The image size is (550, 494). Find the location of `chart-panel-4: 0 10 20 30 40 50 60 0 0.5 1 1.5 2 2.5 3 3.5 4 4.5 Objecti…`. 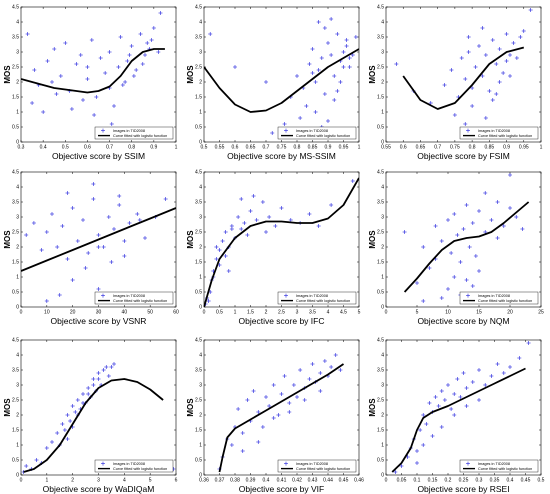

chart-panel-4: 0 10 20 30 40 50 60 0 0.5 1 1.5 2 2.5 3 3.5 4 4.5 Objecti… is located at coordinates (91, 248).